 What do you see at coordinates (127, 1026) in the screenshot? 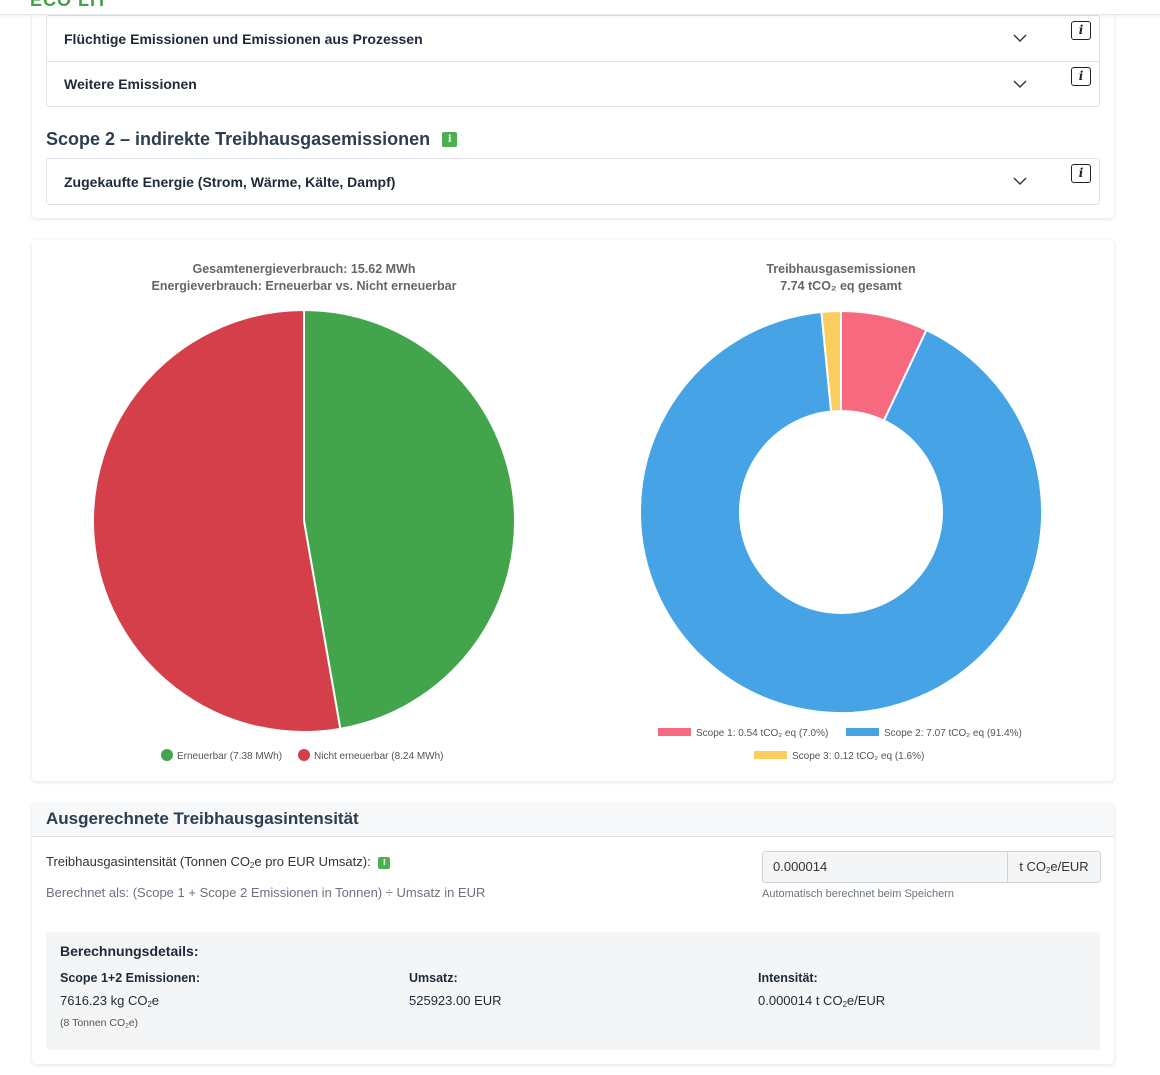
I see `sub-subscript: 2` at bounding box center [127, 1026].